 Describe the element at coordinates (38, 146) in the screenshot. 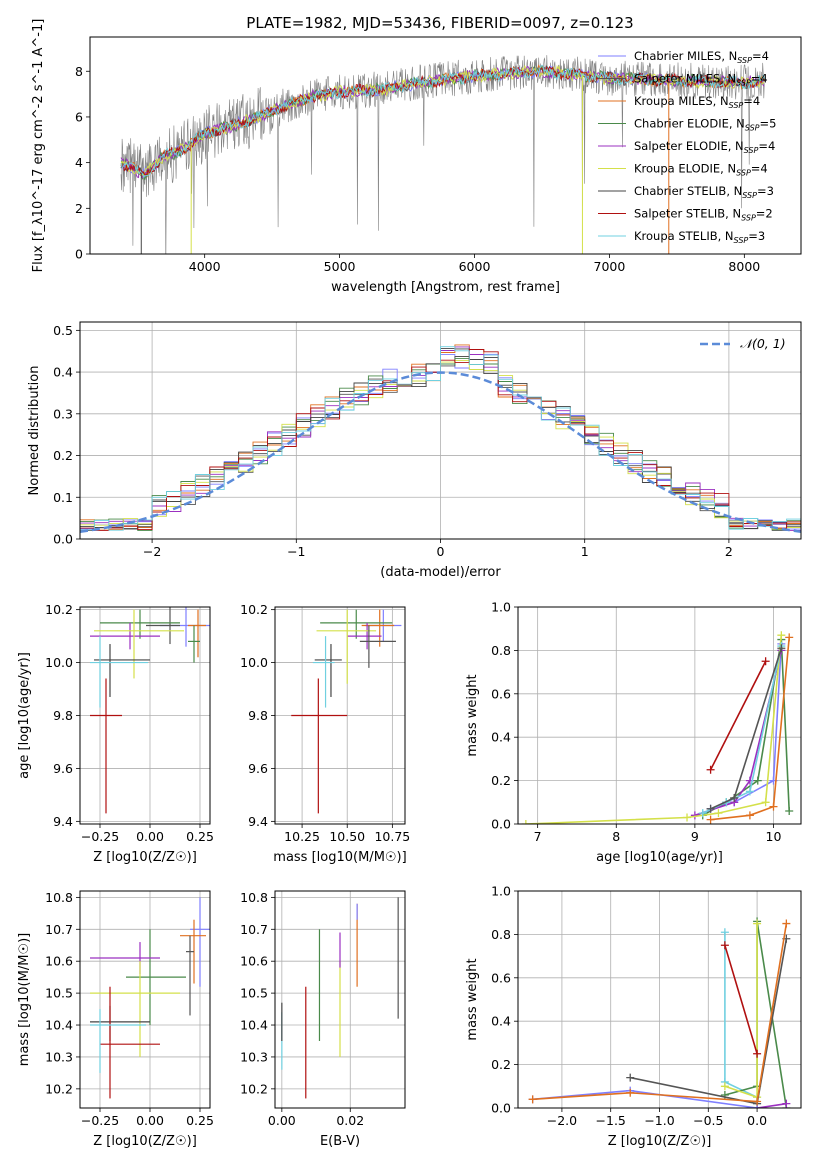

I see `y-axis-label: Flux [f_λ10^-17 erg cm^-2 s^-1 A^-1]` at that location.